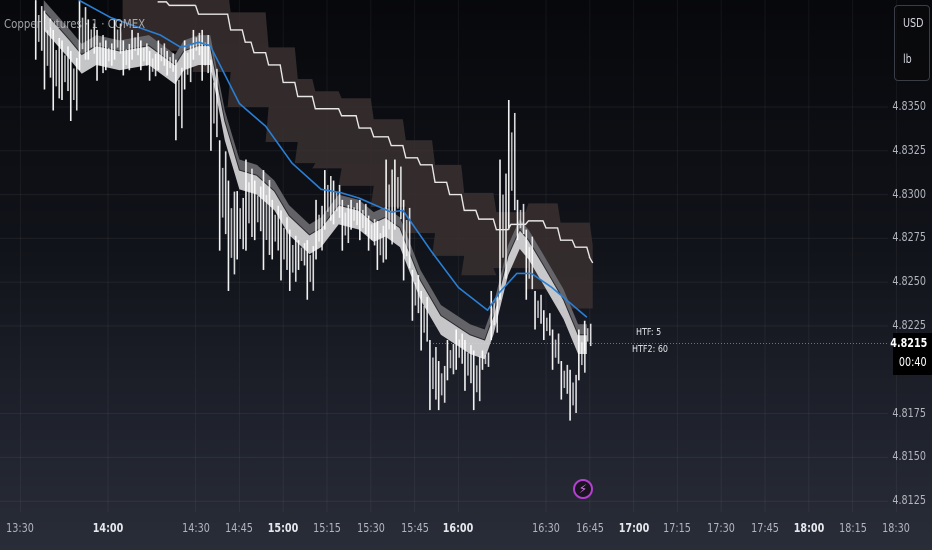 The image size is (932, 550). Describe the element at coordinates (583, 489) in the screenshot. I see `lightning-icon: ⚡︎` at that location.